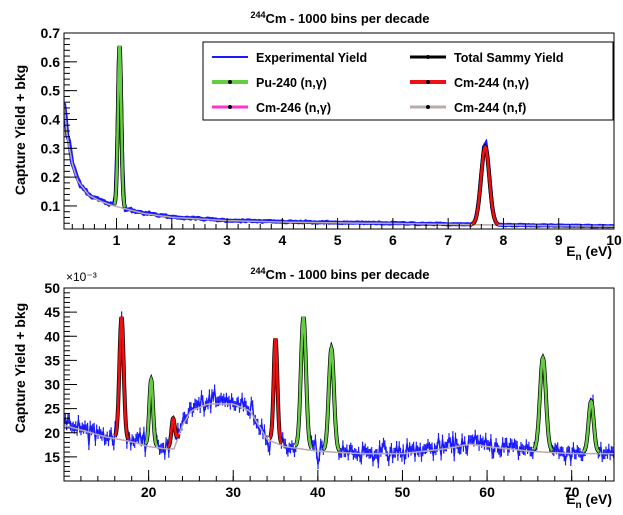 This screenshot has height=515, width=623. What do you see at coordinates (52, 360) in the screenshot?
I see `y-tick-label-1-4: 35` at bounding box center [52, 360].